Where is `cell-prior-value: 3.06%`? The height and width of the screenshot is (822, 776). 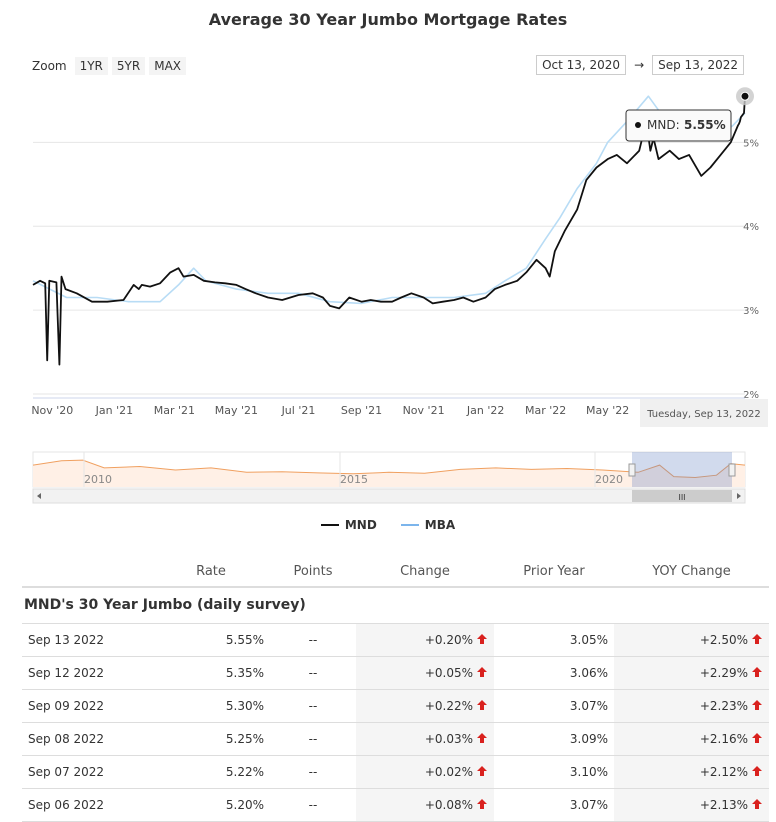 cell-prior-value: 3.06% is located at coordinates (588, 672).